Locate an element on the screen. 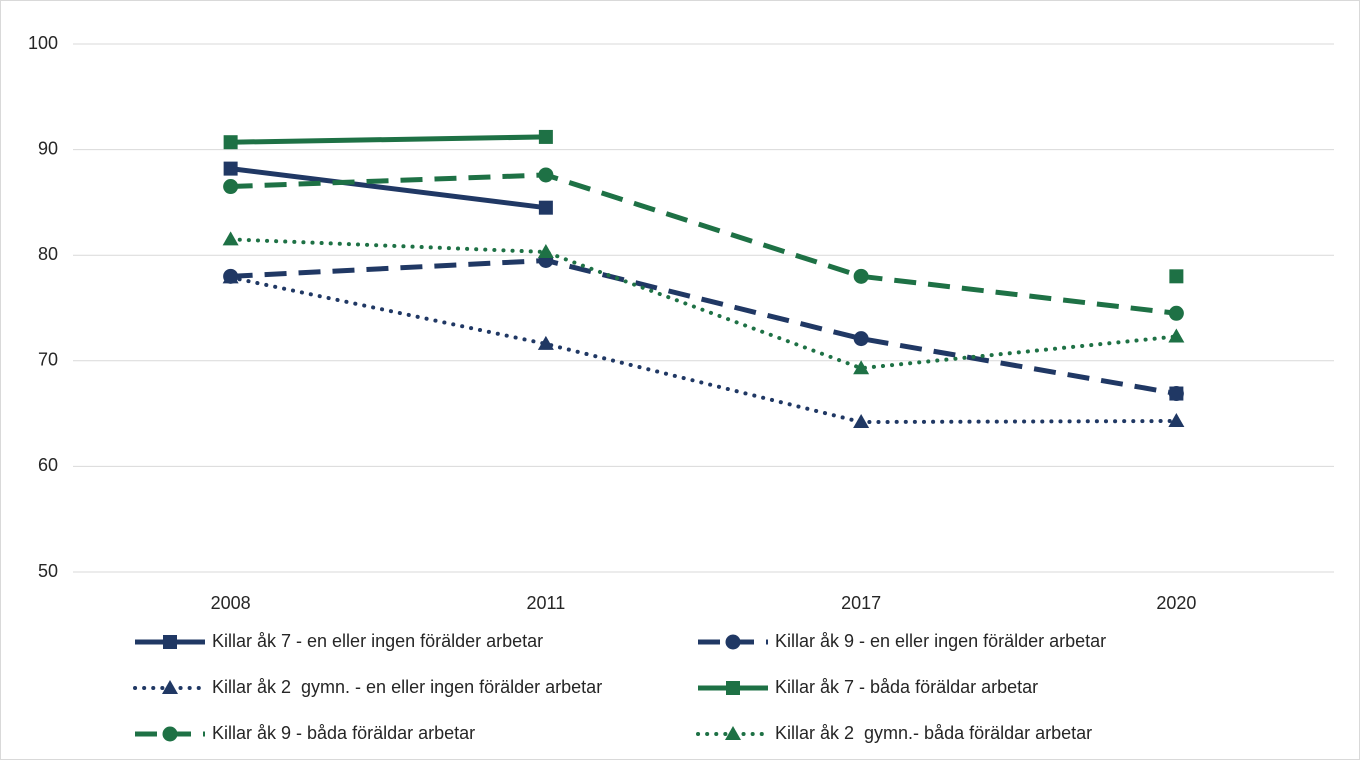  legend-label: Killar åk 7 - båda föräldar arbetar is located at coordinates (906, 687).